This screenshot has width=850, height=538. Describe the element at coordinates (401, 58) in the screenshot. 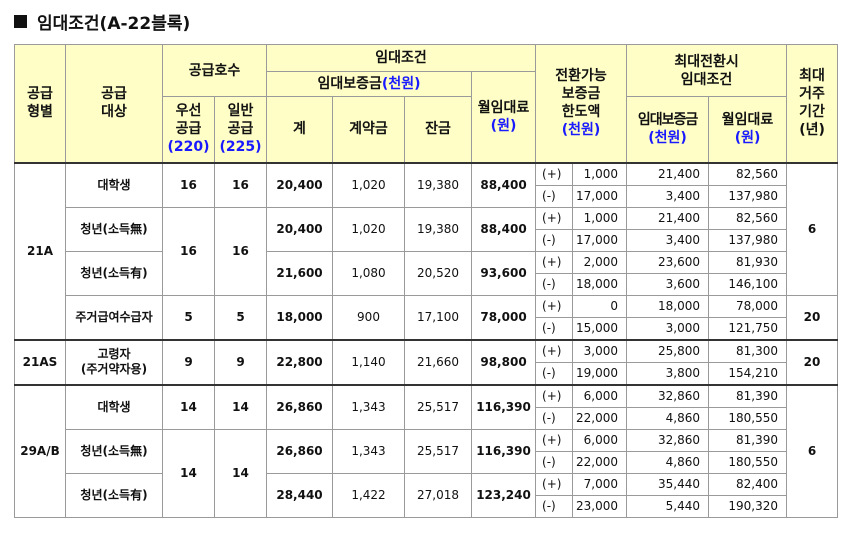

I see `header-lease-terms: 임대조건` at that location.